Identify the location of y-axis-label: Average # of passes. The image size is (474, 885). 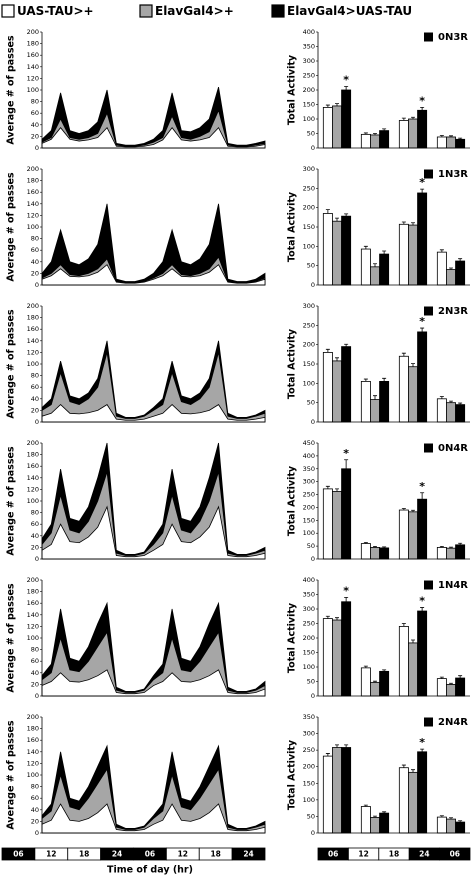
(11, 637).